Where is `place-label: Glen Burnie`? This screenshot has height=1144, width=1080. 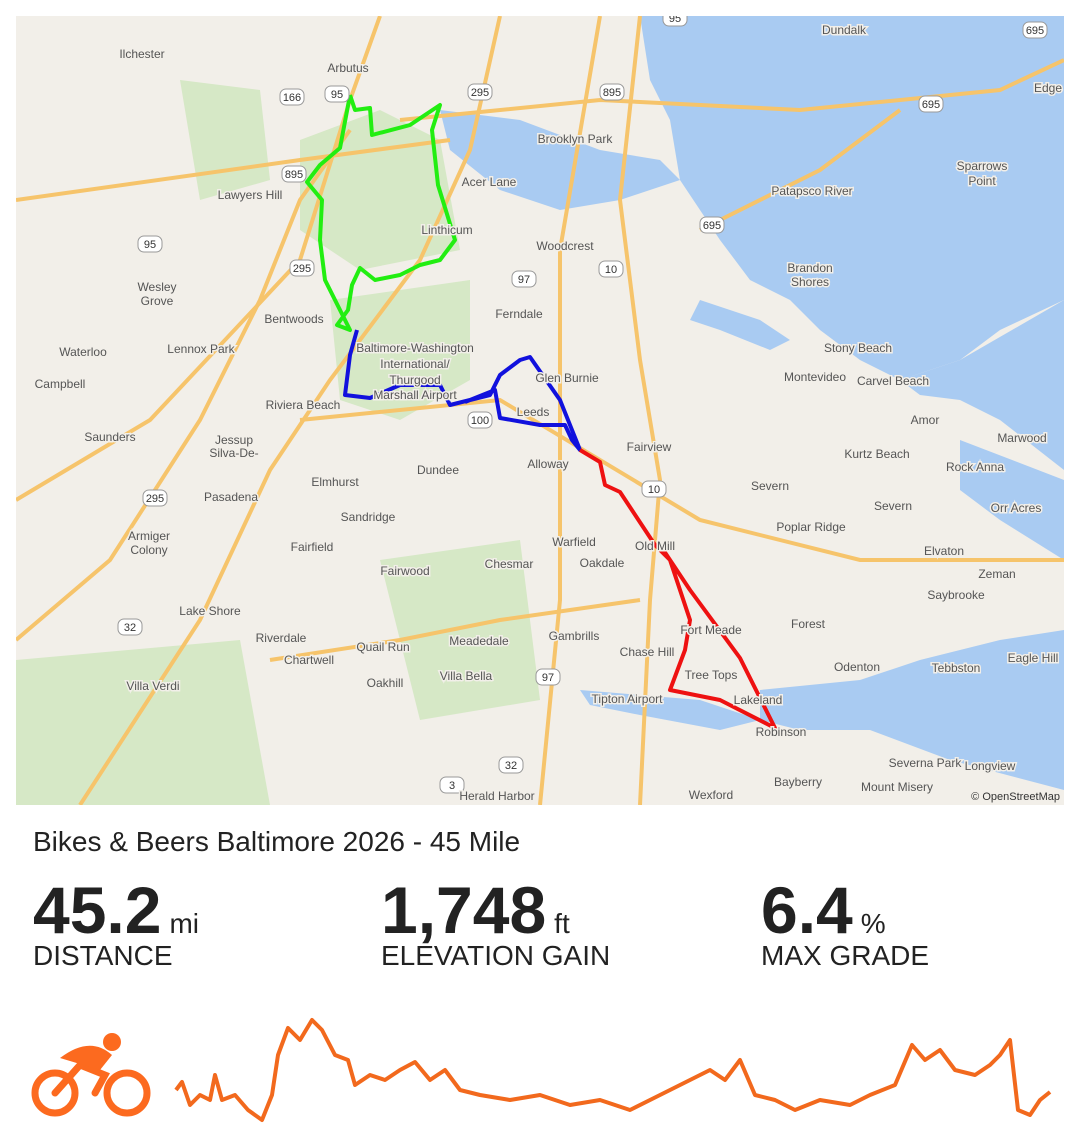 place-label: Glen Burnie is located at coordinates (567, 378).